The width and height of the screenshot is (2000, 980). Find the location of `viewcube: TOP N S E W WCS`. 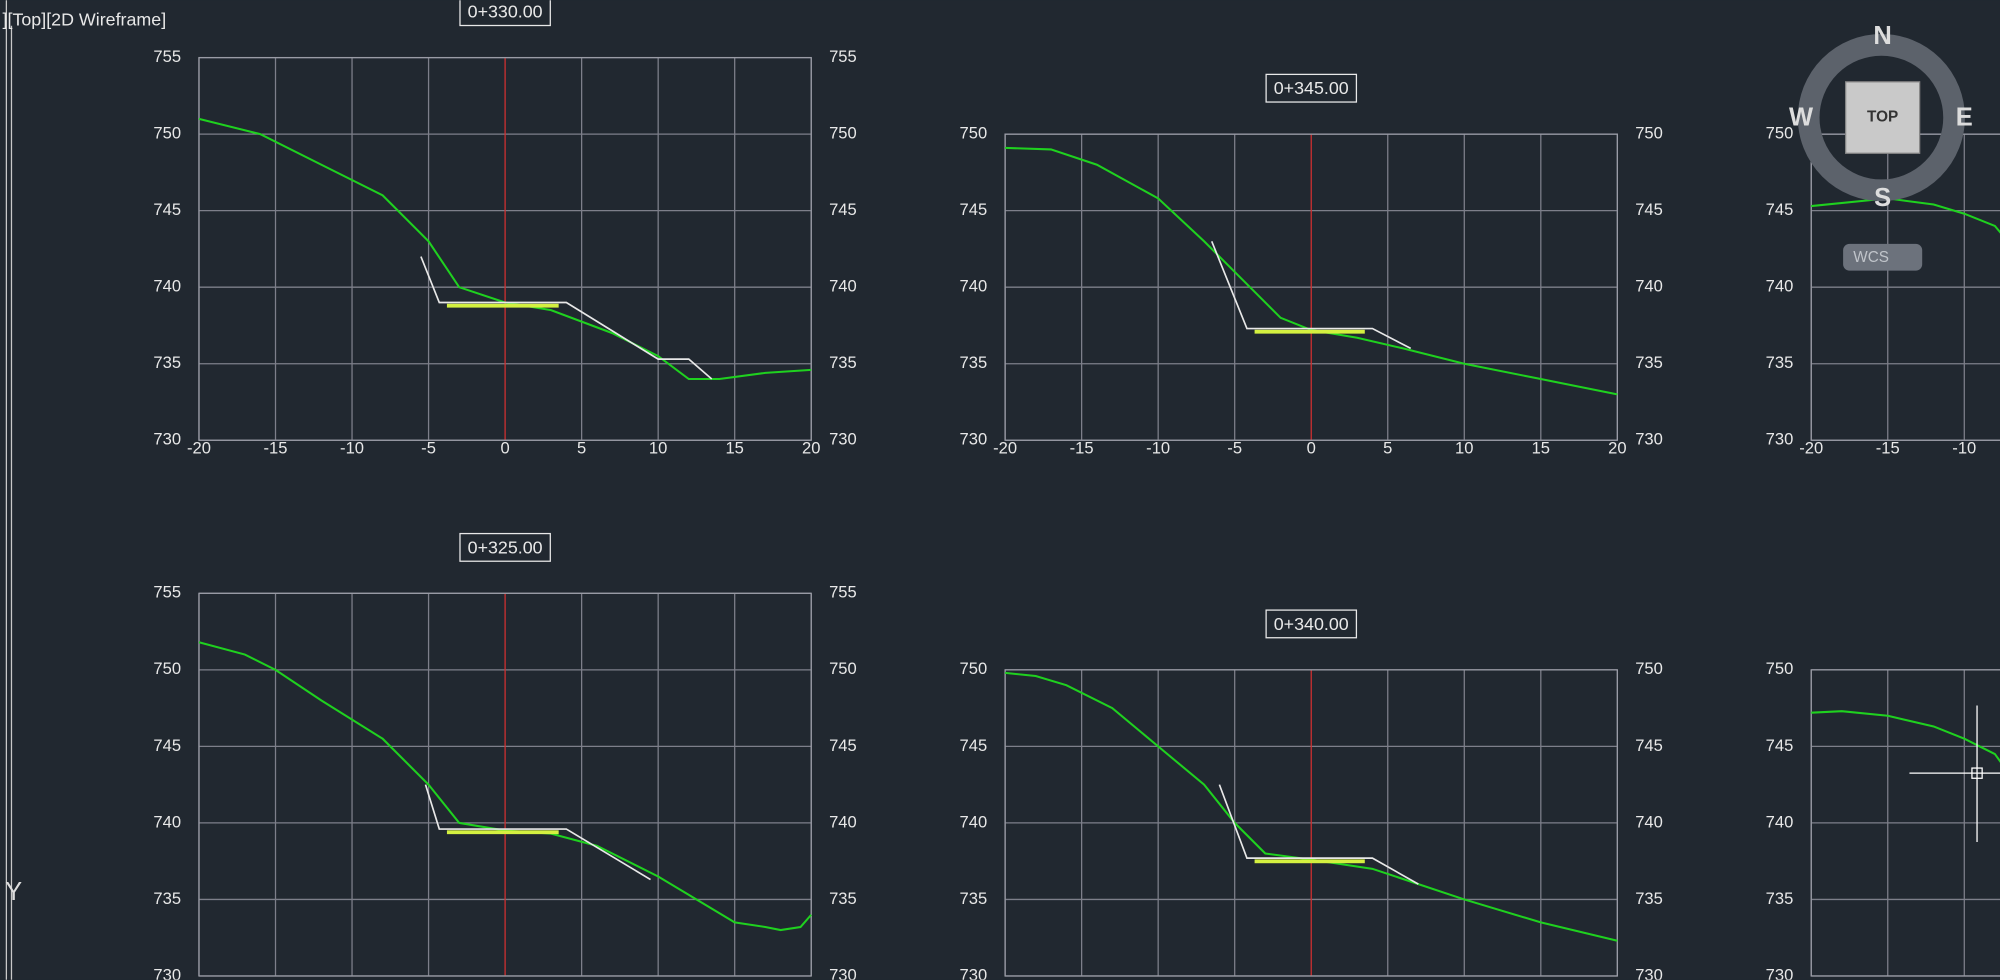

viewcube: TOP N S E W WCS is located at coordinates (1881, 146).